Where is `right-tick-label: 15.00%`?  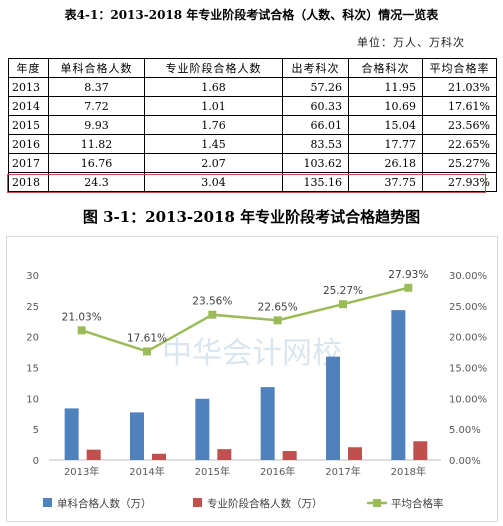
right-tick-label: 15.00% is located at coordinates (468, 369).